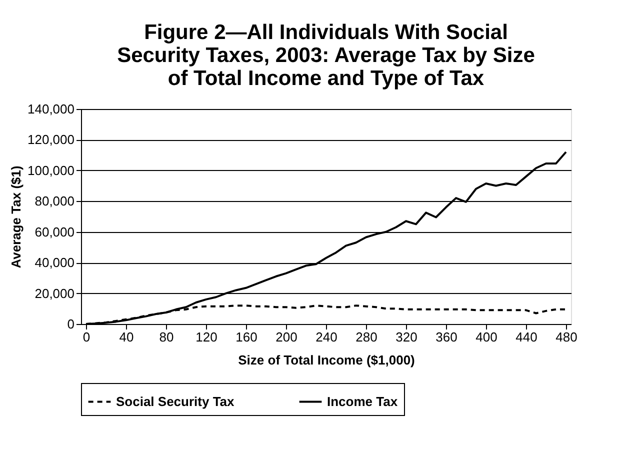 This screenshot has height=464, width=636. What do you see at coordinates (51, 140) in the screenshot?
I see `y-tick-label: 120,000` at bounding box center [51, 140].